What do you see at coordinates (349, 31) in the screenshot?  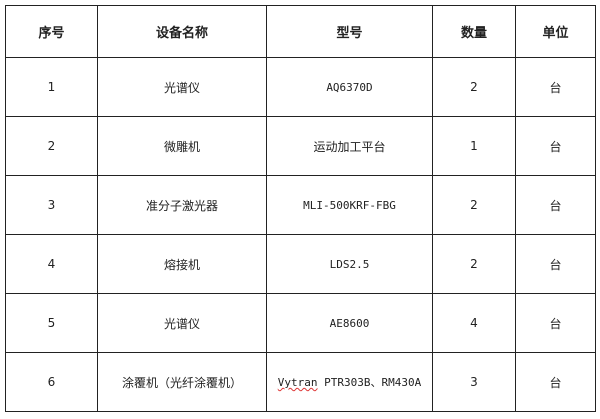 I see `header-model: 型号` at bounding box center [349, 31].